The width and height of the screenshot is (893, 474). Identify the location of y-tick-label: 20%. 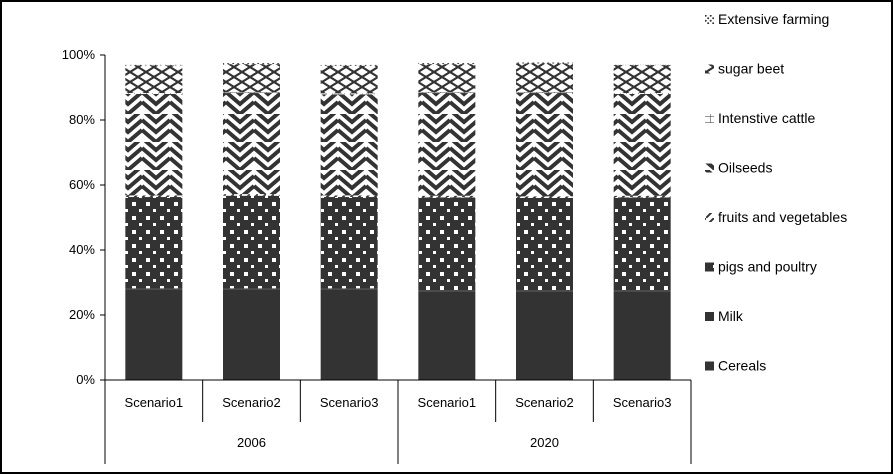
(82, 314).